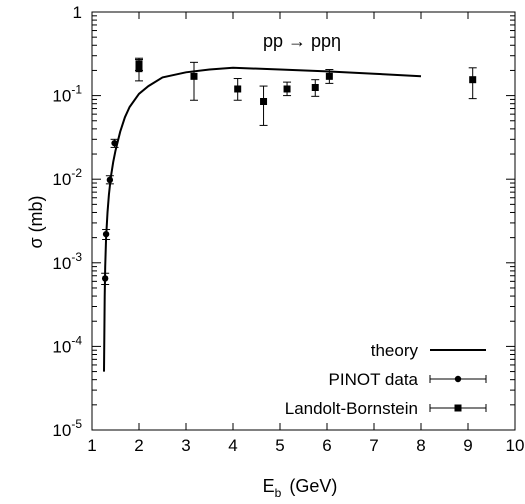  What do you see at coordinates (138, 445) in the screenshot?
I see `x-tick-label: 2` at bounding box center [138, 445].